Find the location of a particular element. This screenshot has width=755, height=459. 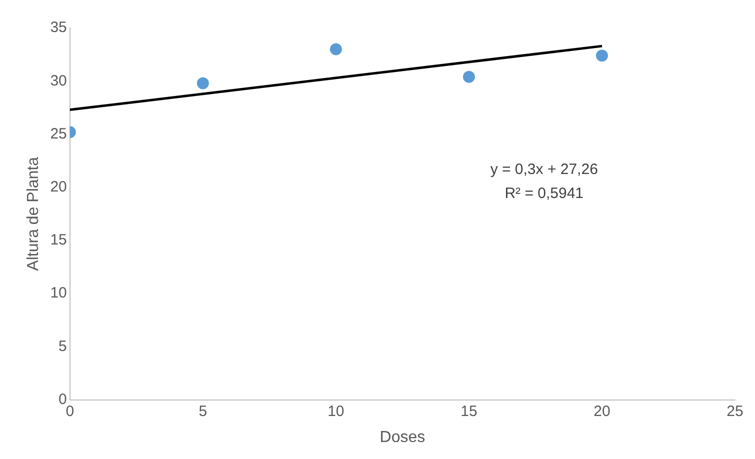

y-tick-label: 30 is located at coordinates (58, 81).